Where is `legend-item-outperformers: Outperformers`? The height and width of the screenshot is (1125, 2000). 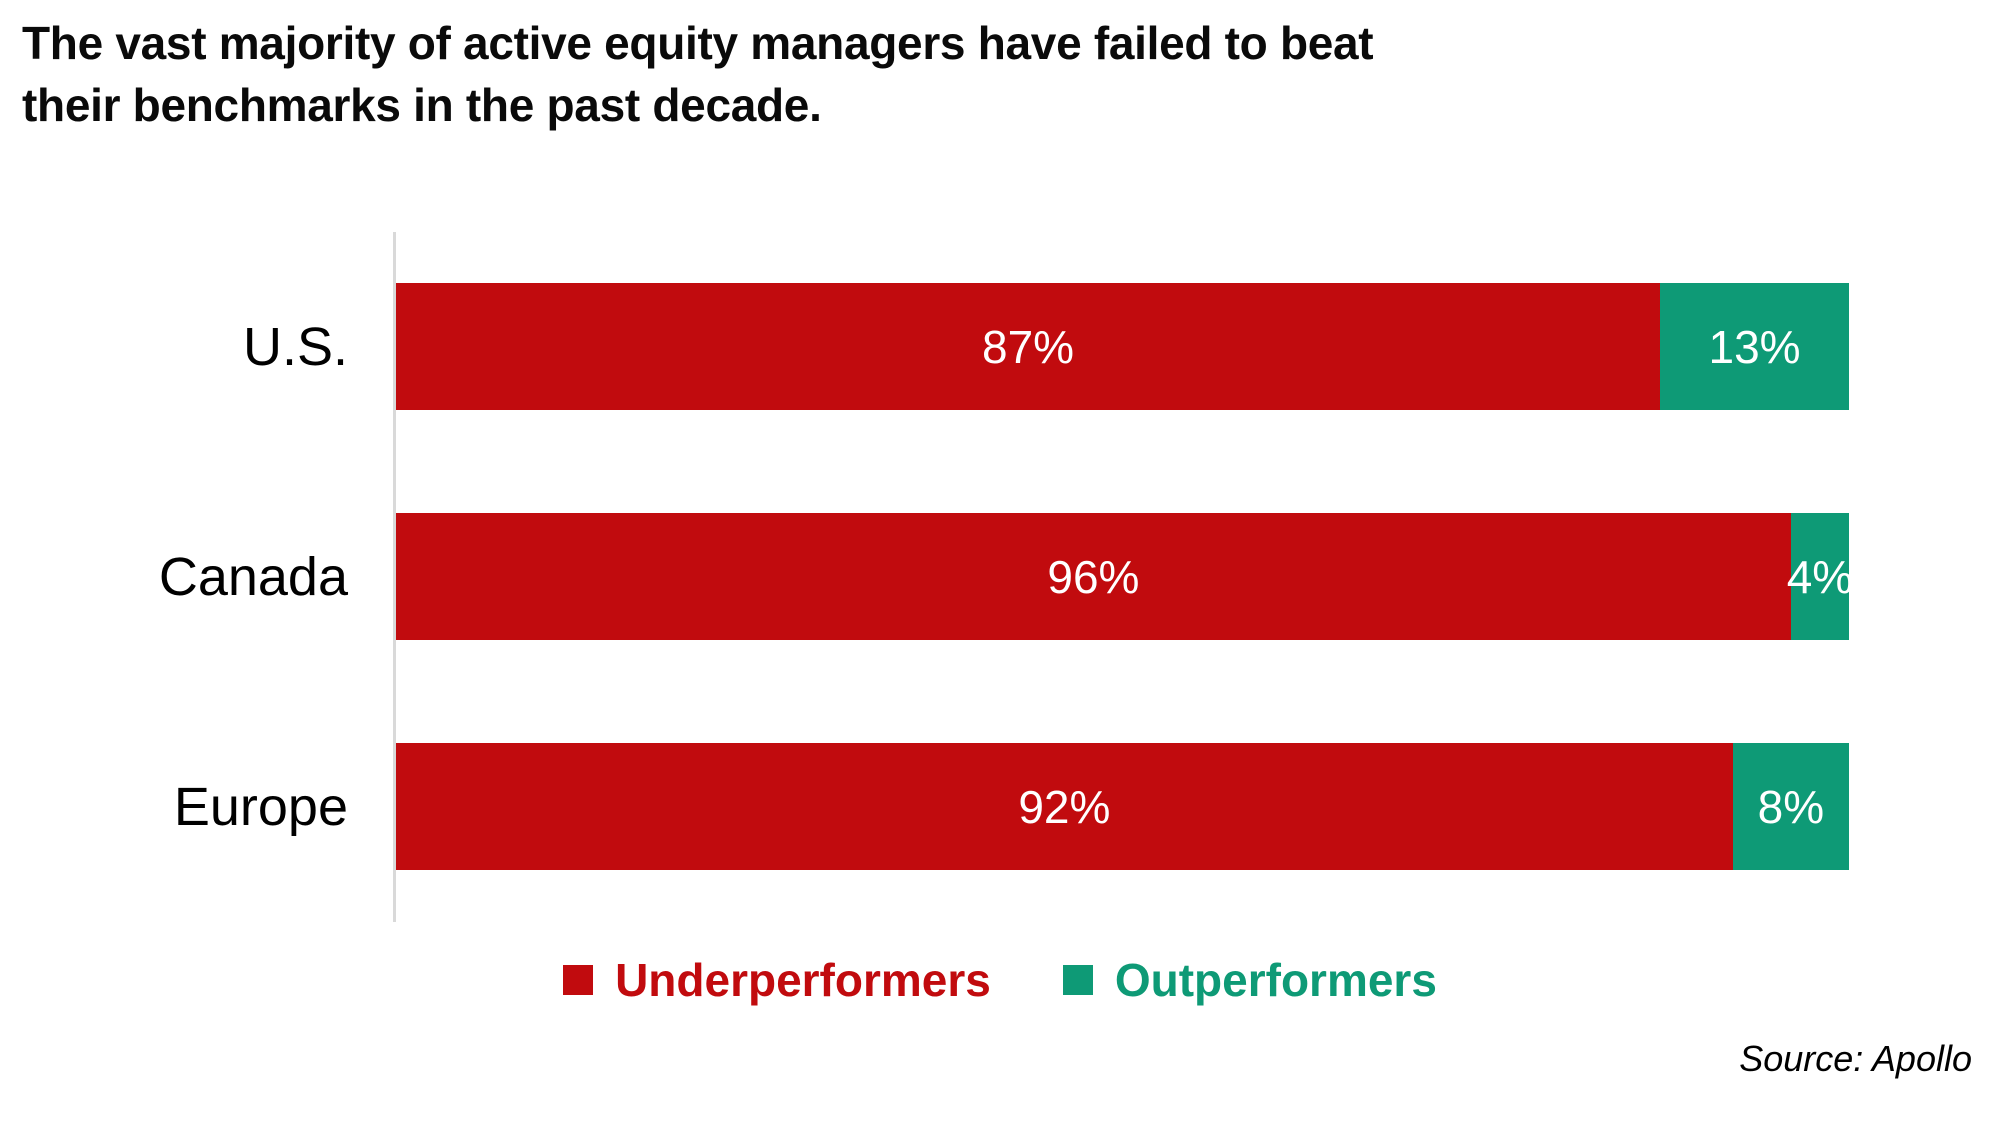 legend-item-outperformers: Outperformers is located at coordinates (1249, 980).